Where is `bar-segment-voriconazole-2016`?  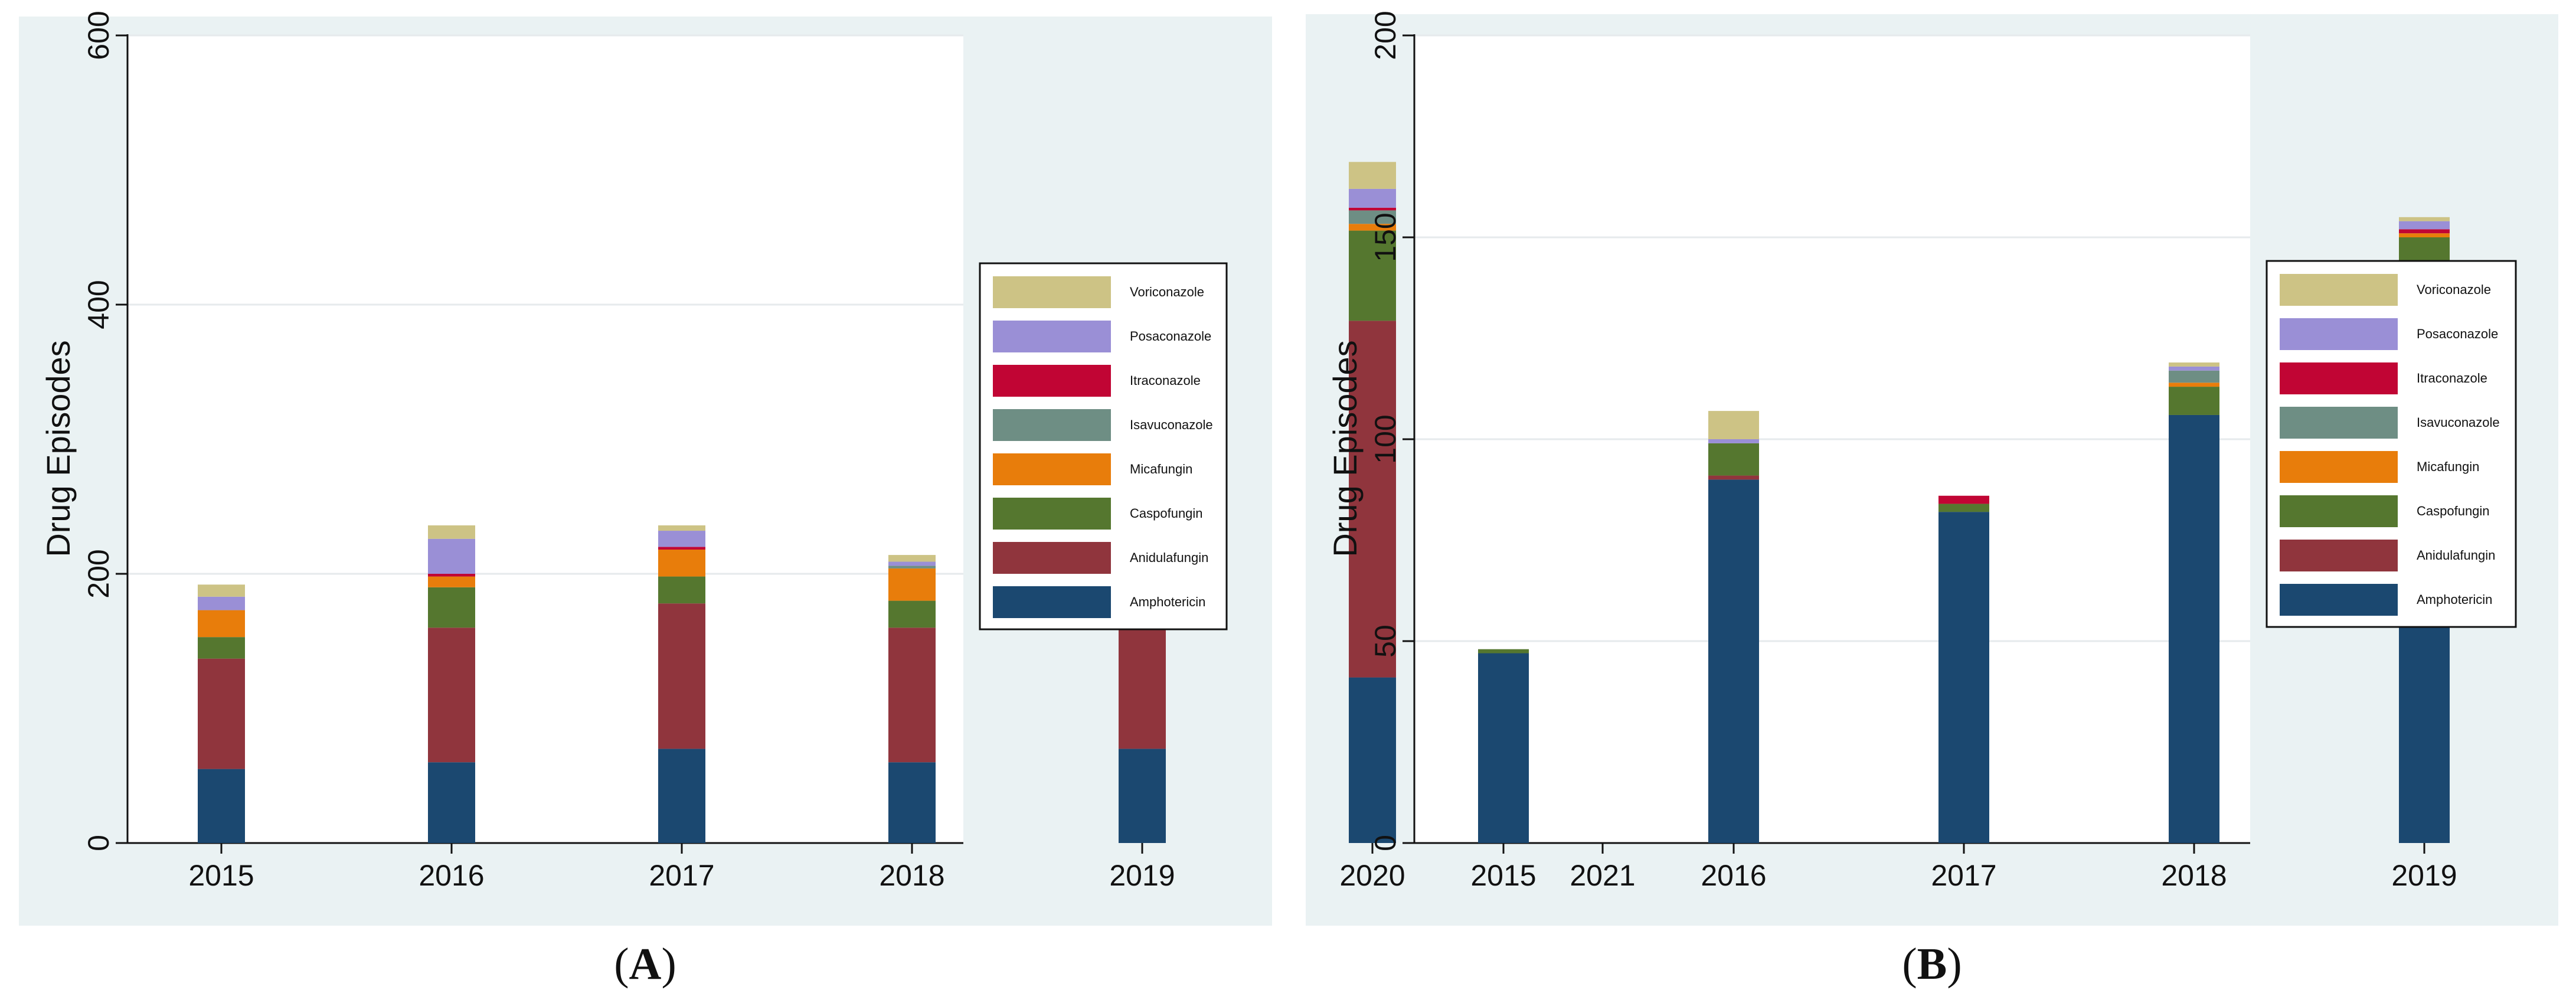
bar-segment-voriconazole-2016 is located at coordinates (451, 532).